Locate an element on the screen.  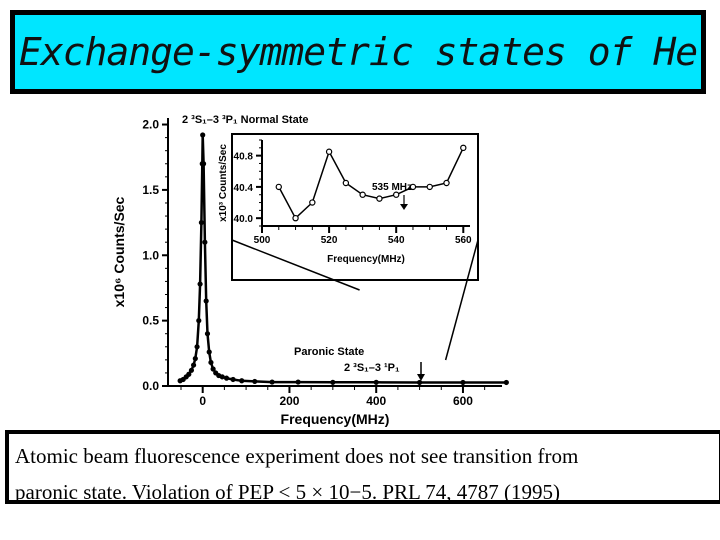
main-y-axis-label: x10⁶ Counts/Sec is located at coordinates (119, 251).